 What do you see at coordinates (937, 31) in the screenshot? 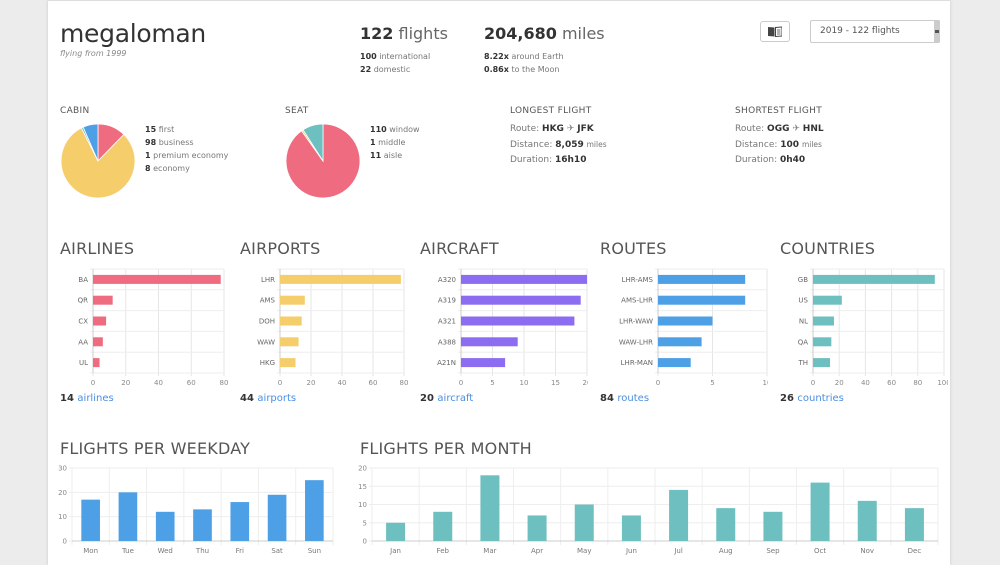
I see `select-arrow-icon` at bounding box center [937, 31].